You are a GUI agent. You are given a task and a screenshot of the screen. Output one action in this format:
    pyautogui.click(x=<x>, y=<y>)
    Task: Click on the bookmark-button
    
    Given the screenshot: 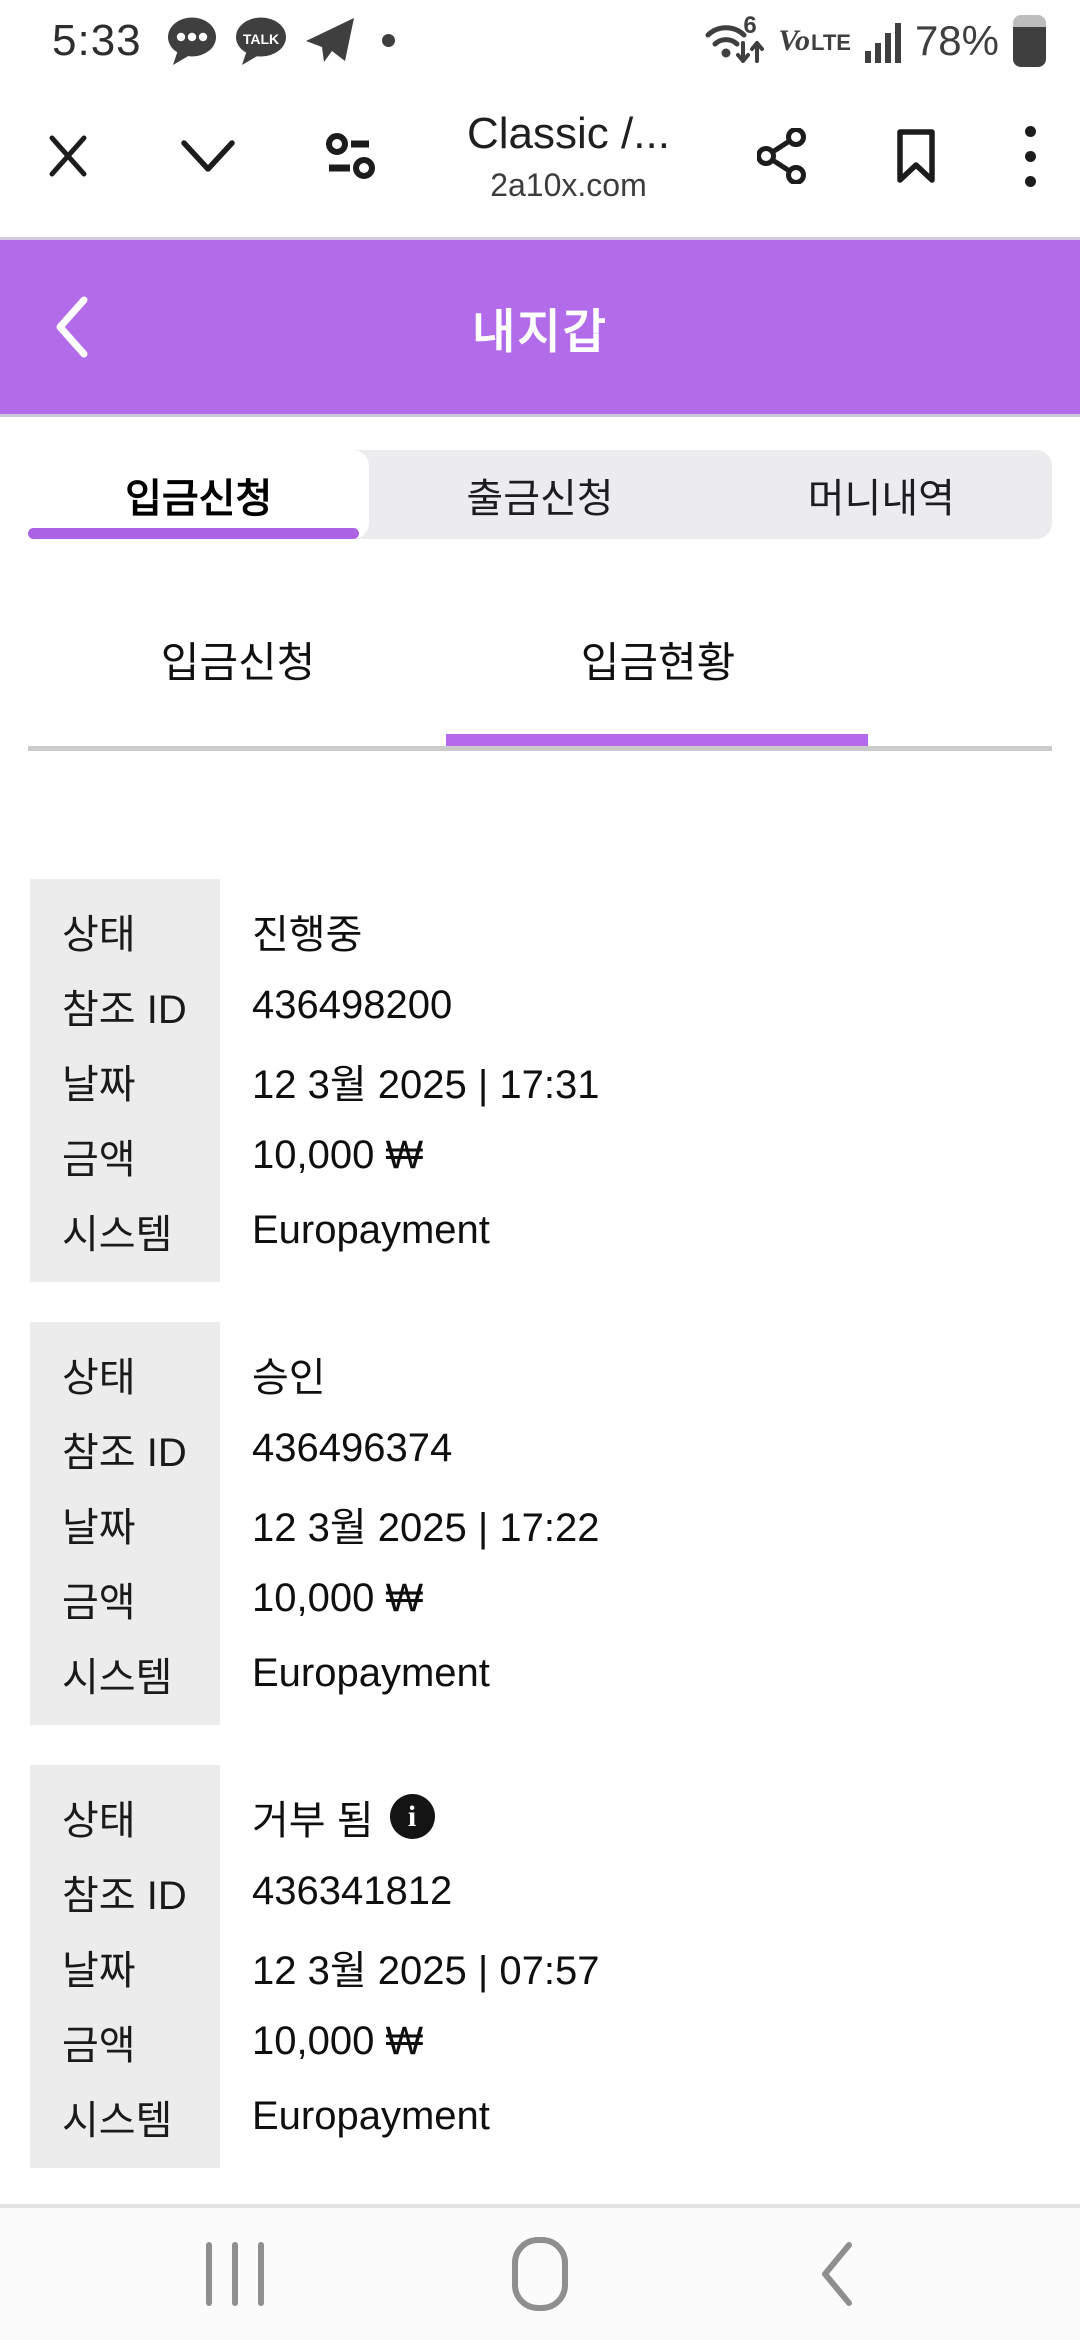 What is the action you would take?
    pyautogui.click(x=916, y=156)
    